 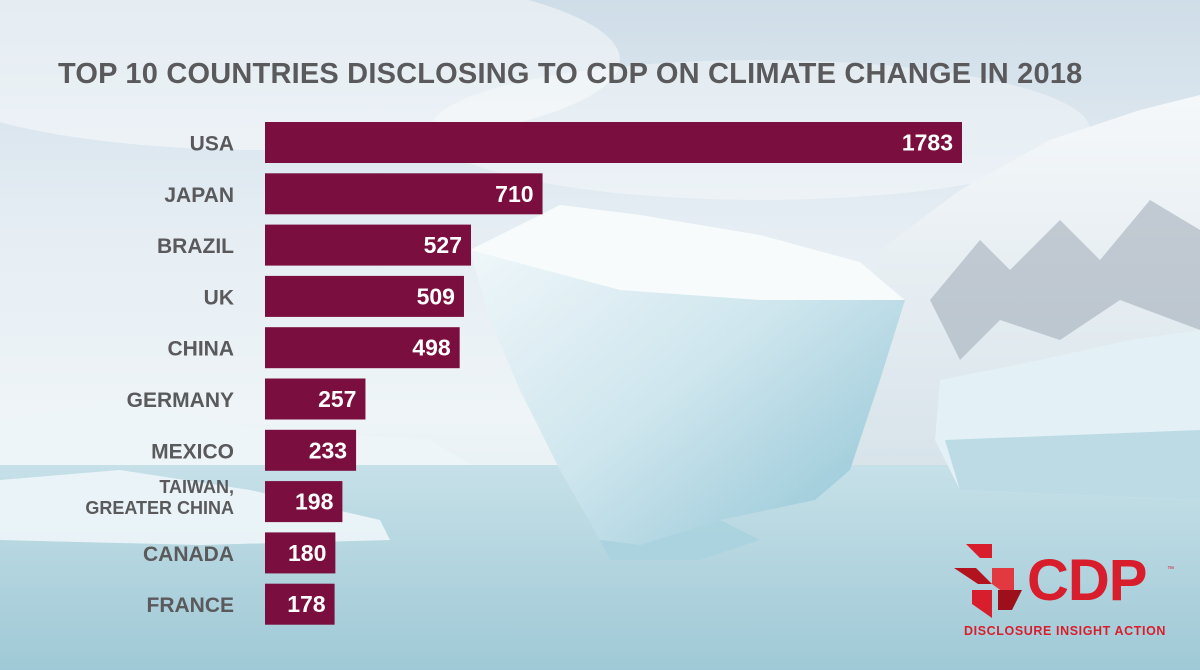 What do you see at coordinates (436, 296) in the screenshot?
I see `data-label-uk: 509` at bounding box center [436, 296].